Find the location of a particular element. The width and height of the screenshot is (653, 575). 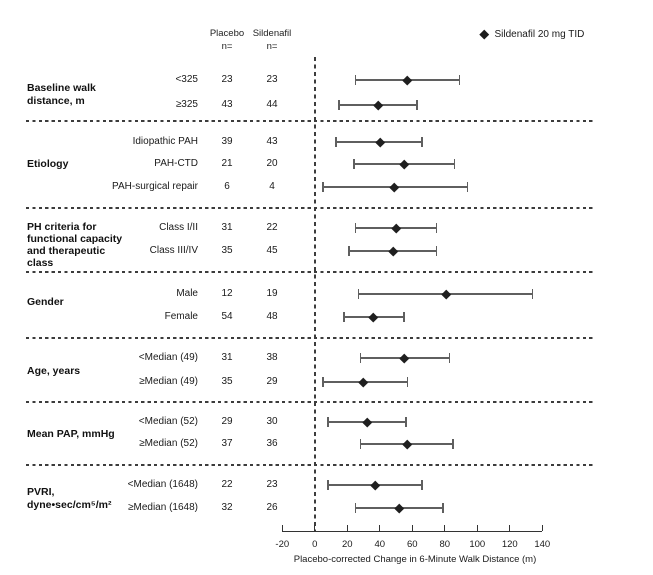

zero-reference-line is located at coordinates (315, 294).